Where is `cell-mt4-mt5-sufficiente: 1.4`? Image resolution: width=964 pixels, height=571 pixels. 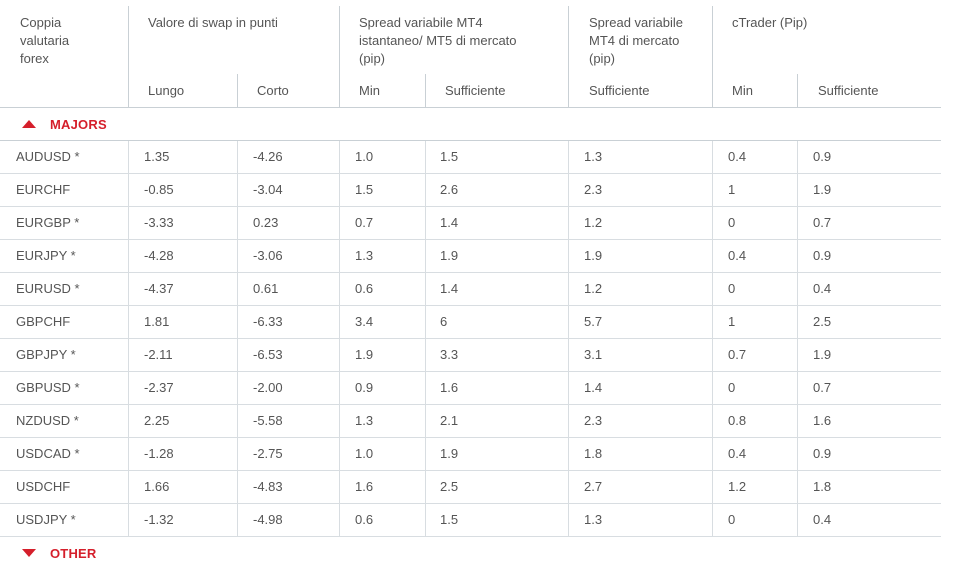 cell-mt4-mt5-sufficiente: 1.4 is located at coordinates (449, 222).